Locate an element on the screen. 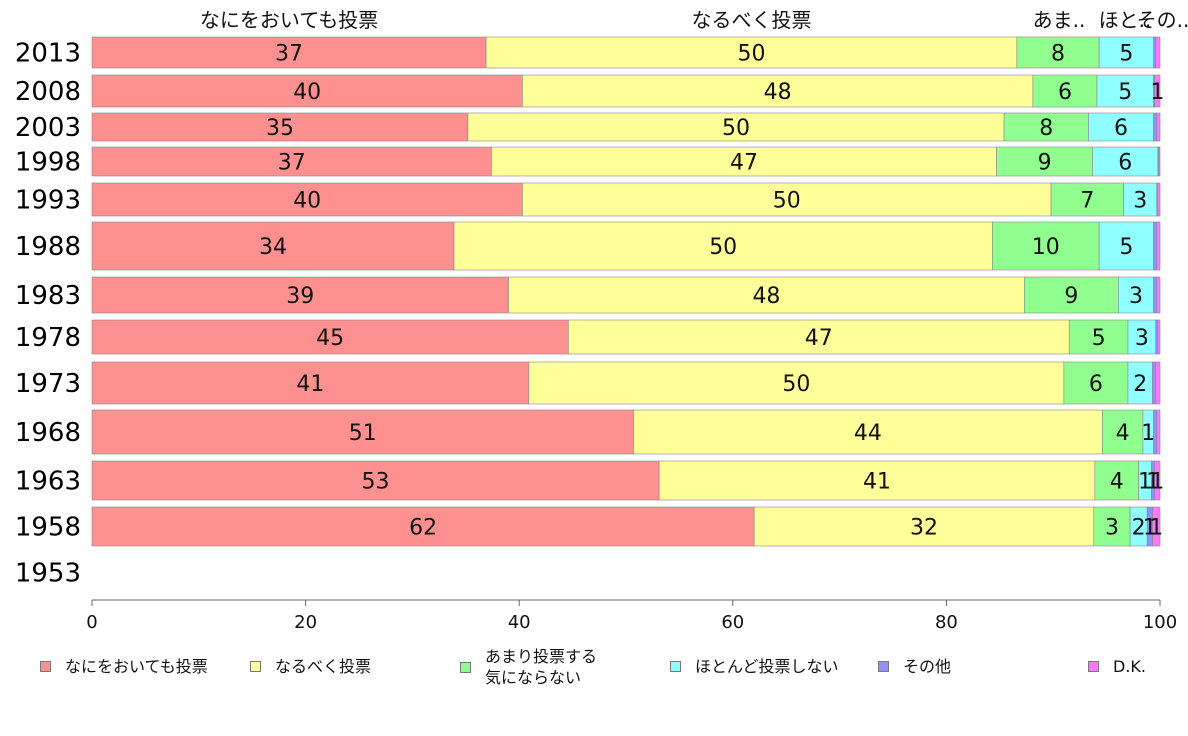 This screenshot has height=736, width=1188. data-label-2013-2: 8 is located at coordinates (1058, 54).